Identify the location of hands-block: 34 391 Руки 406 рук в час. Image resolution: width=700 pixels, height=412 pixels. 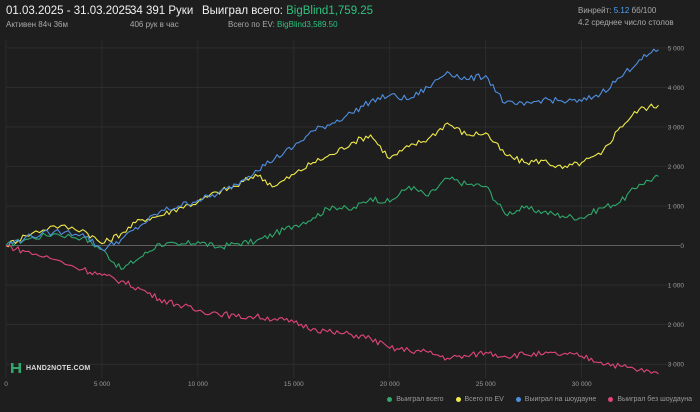
(161, 17).